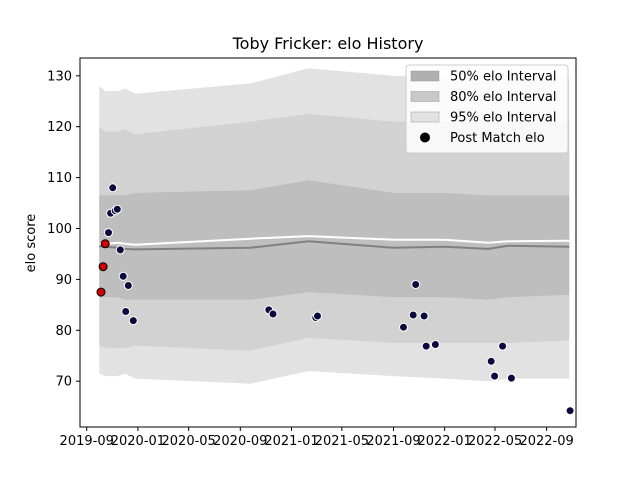 This screenshot has height=480, width=640. Describe the element at coordinates (59, 178) in the screenshot. I see `y-tick-label: 110` at that location.